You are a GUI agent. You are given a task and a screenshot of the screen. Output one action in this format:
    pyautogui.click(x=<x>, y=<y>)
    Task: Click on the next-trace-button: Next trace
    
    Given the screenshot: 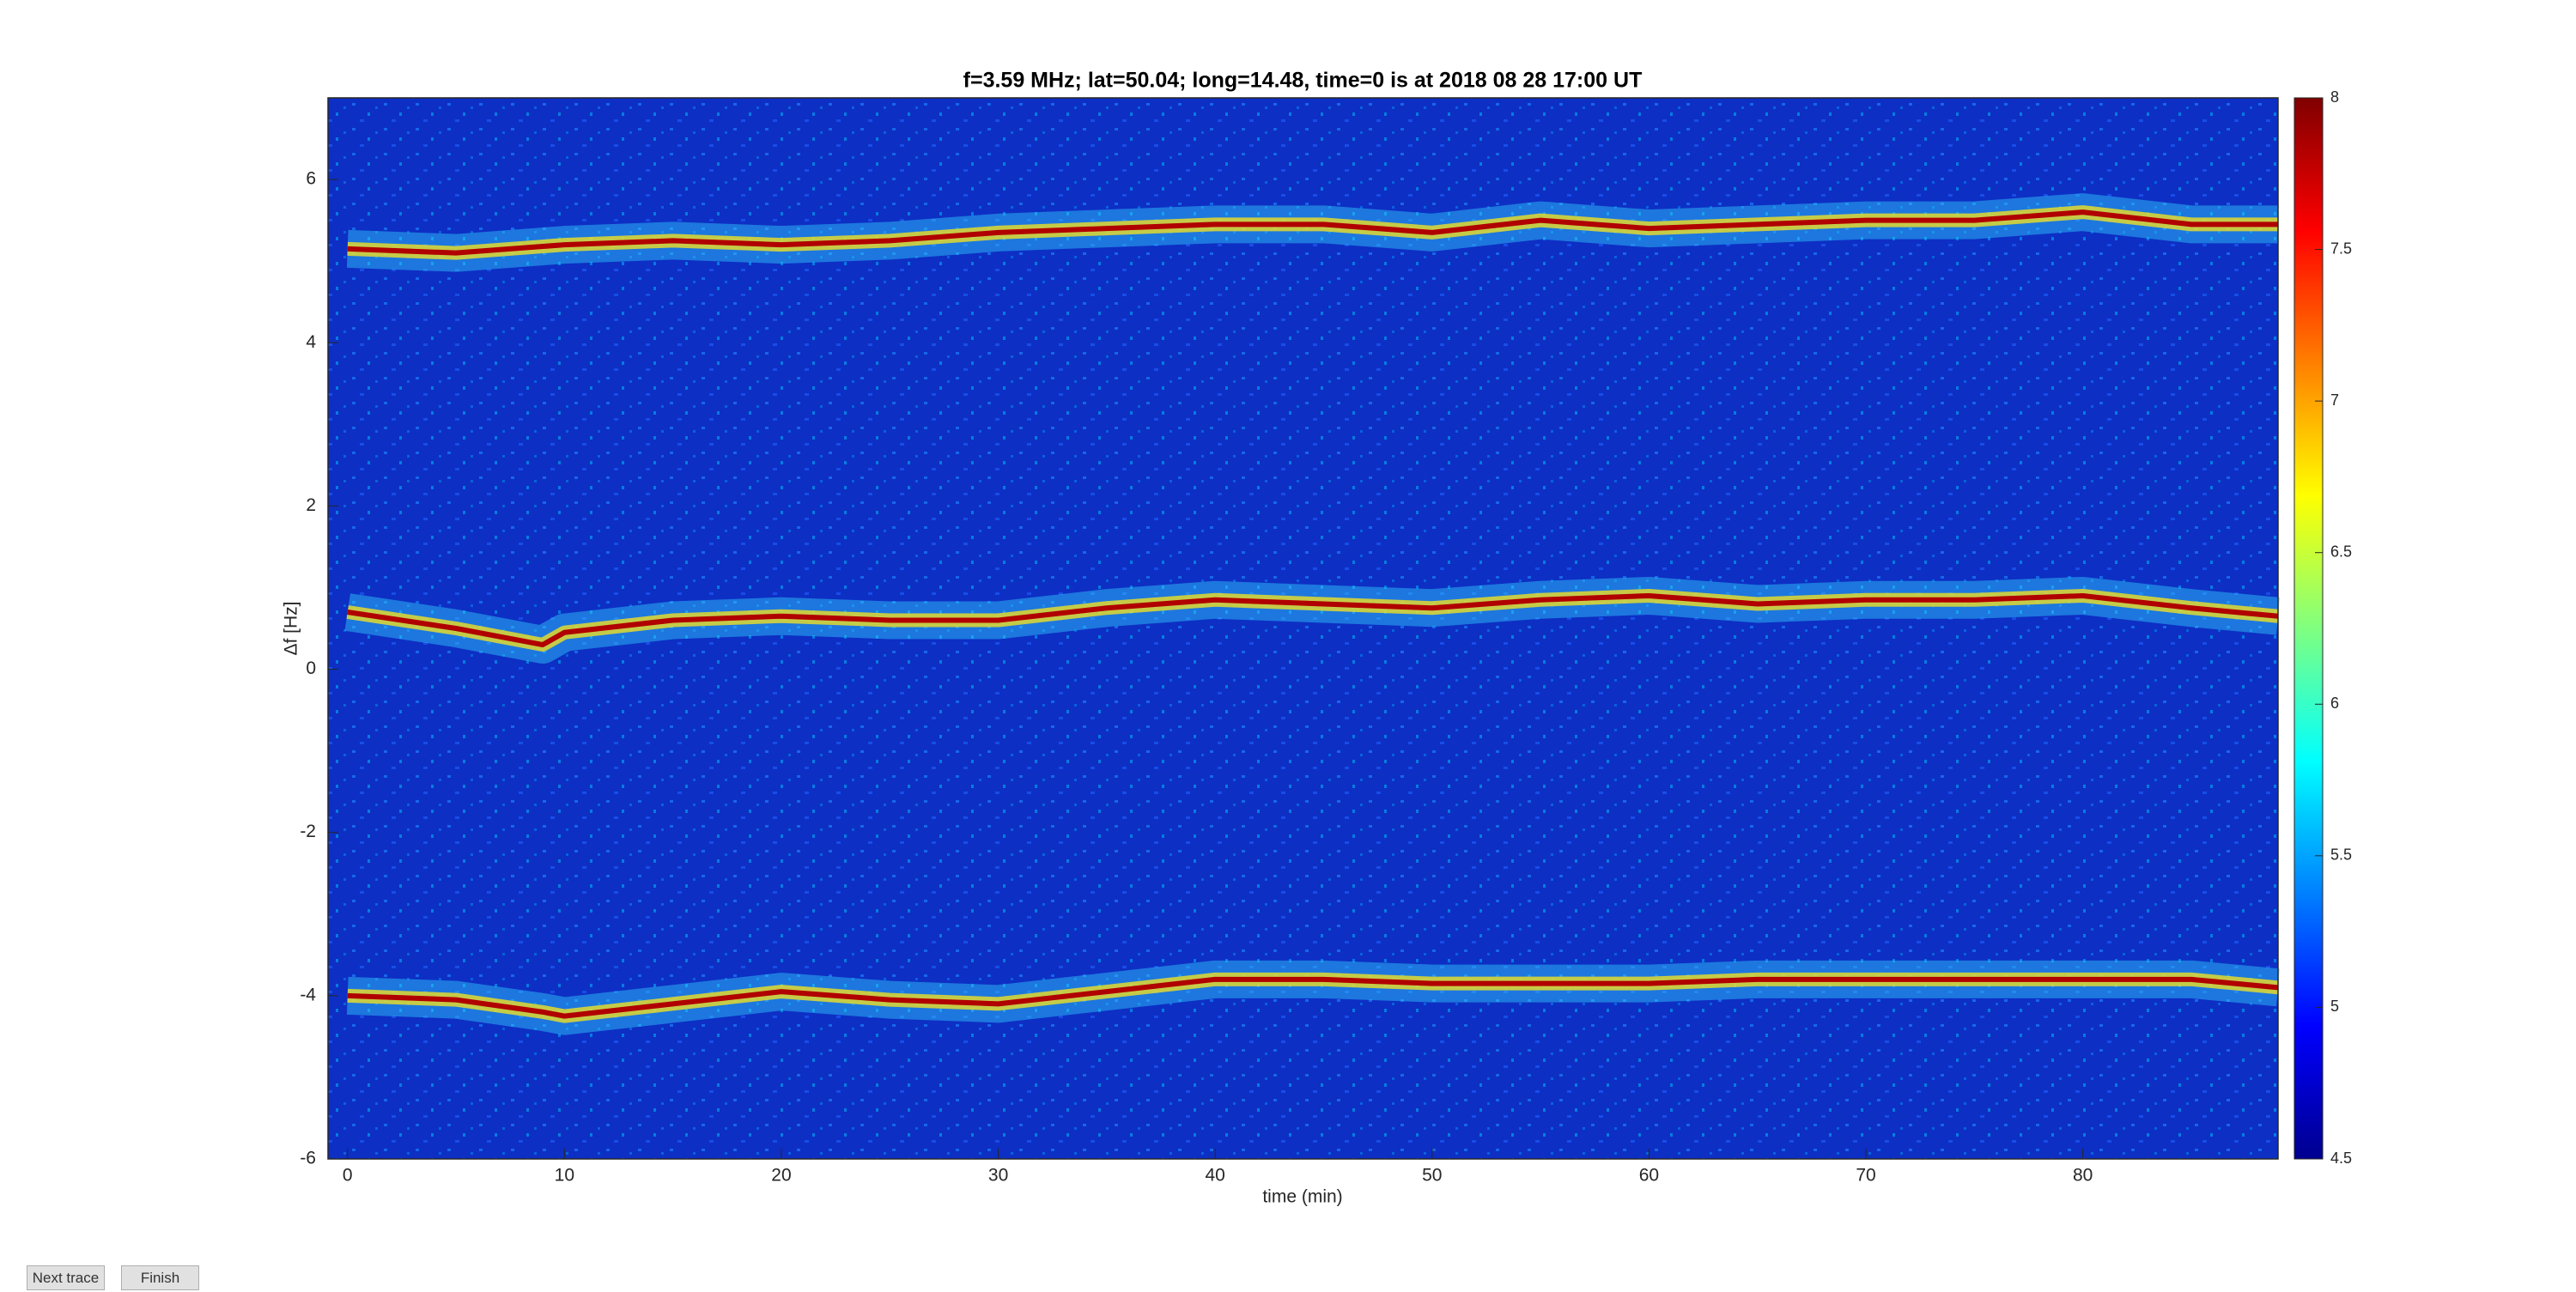 What is the action you would take?
    pyautogui.click(x=66, y=1277)
    